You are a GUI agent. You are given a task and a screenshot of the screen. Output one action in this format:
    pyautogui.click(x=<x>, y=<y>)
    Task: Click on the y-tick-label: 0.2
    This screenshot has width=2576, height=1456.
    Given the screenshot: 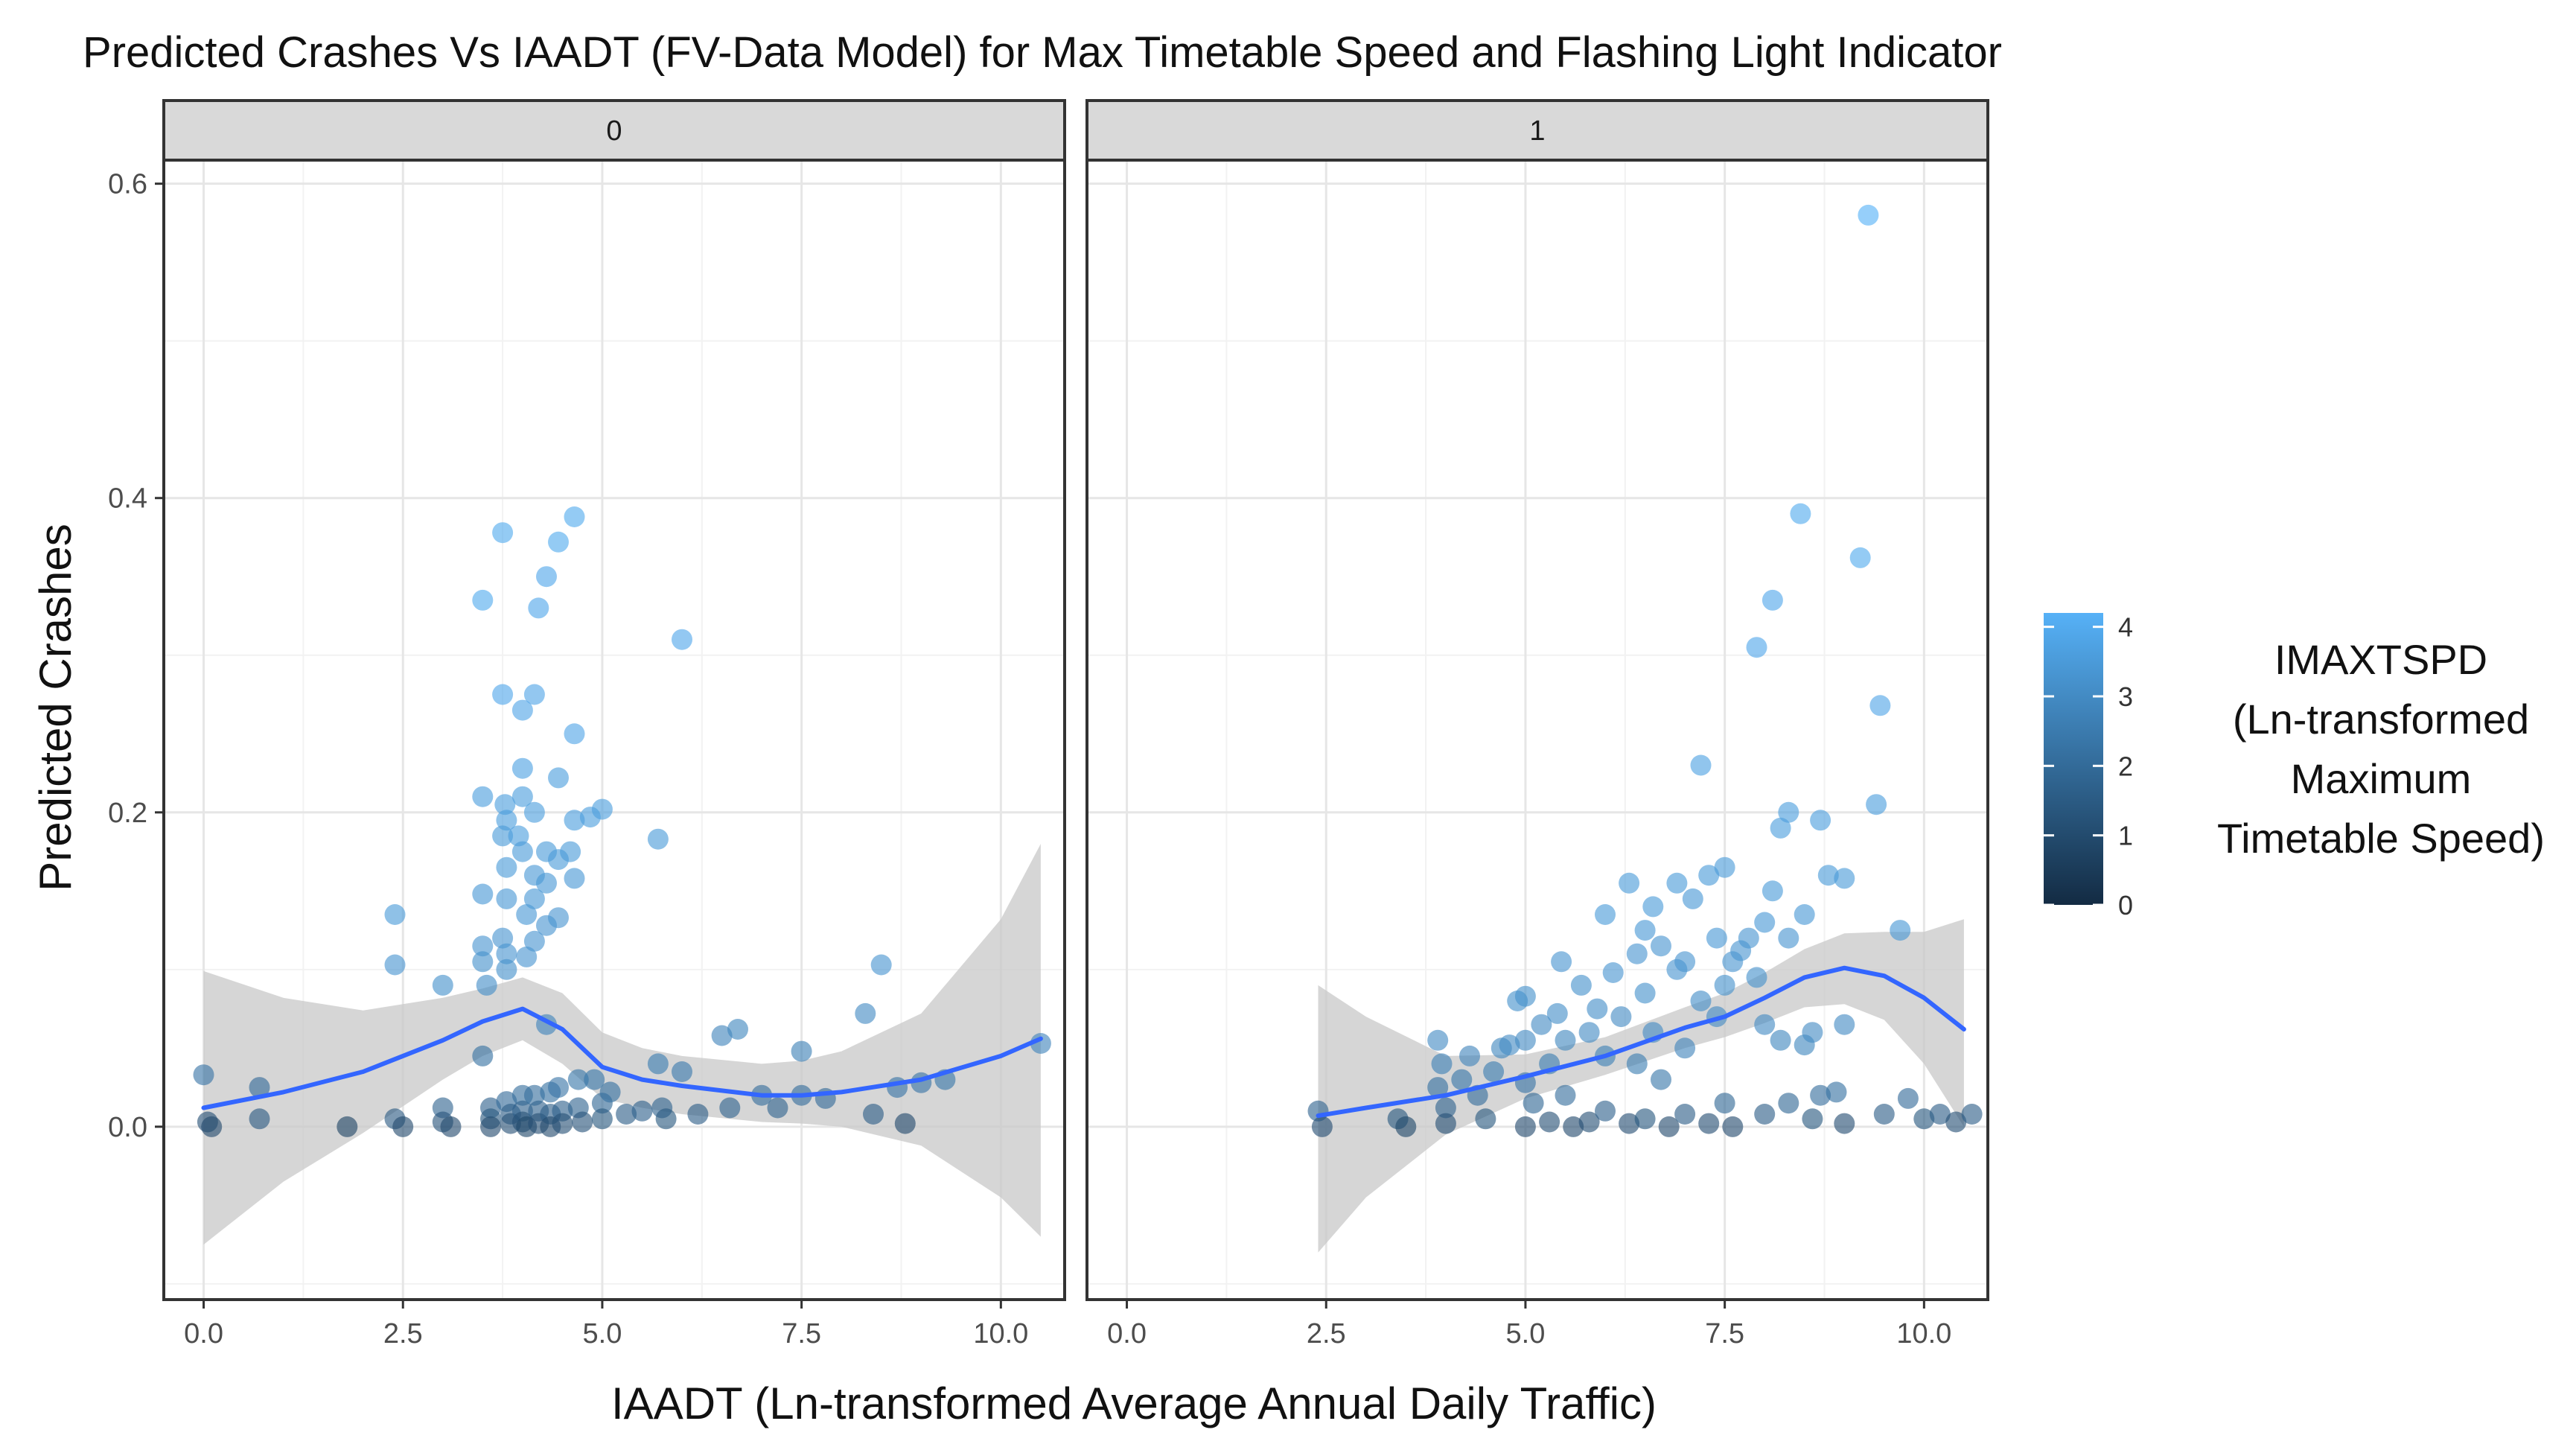 What is the action you would take?
    pyautogui.click(x=127, y=813)
    